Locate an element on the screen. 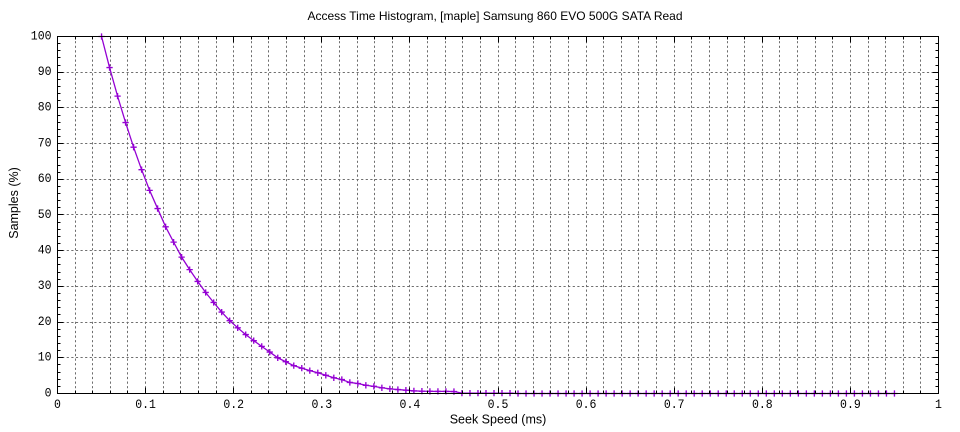  svg-text: 90 is located at coordinates (45, 71).